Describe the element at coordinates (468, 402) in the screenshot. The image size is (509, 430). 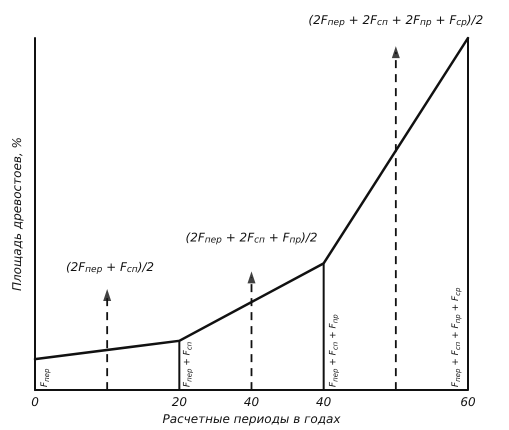
I see `x-tick-label: 60` at that location.